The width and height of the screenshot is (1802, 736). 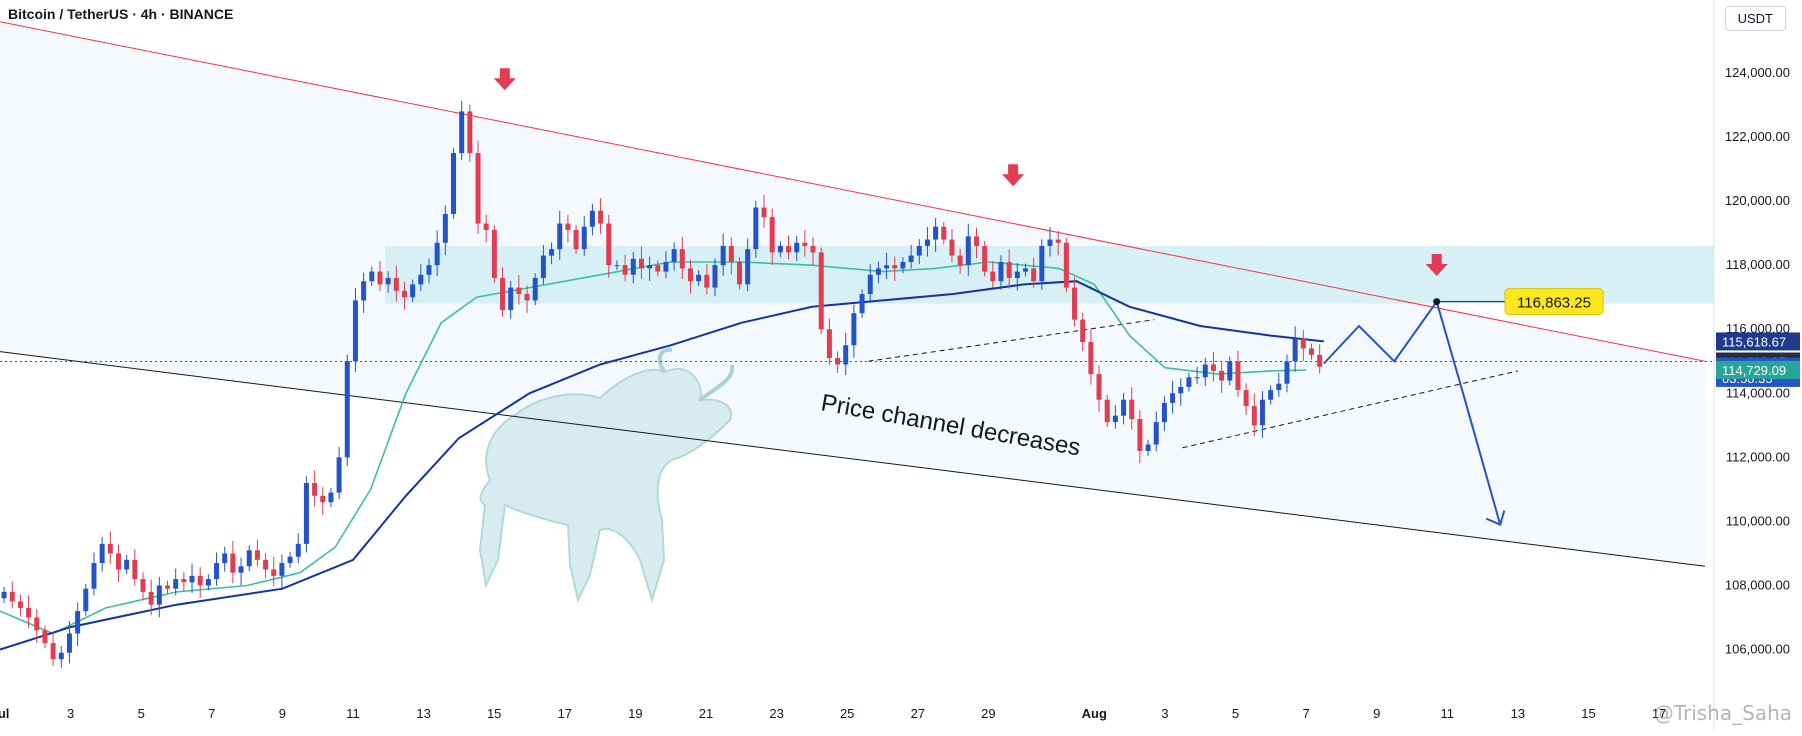 What do you see at coordinates (1235, 713) in the screenshot?
I see `x-tick-label: 5` at bounding box center [1235, 713].